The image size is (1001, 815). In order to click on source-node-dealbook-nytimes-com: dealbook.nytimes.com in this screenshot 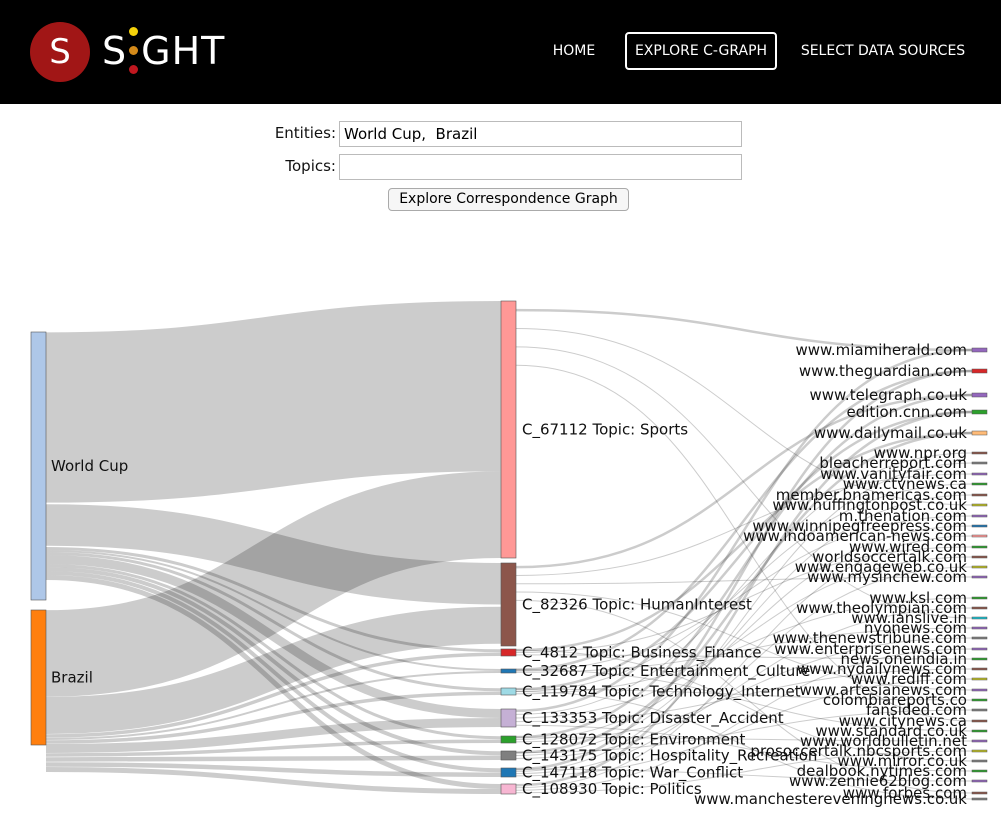, I will do `click(892, 771)`.